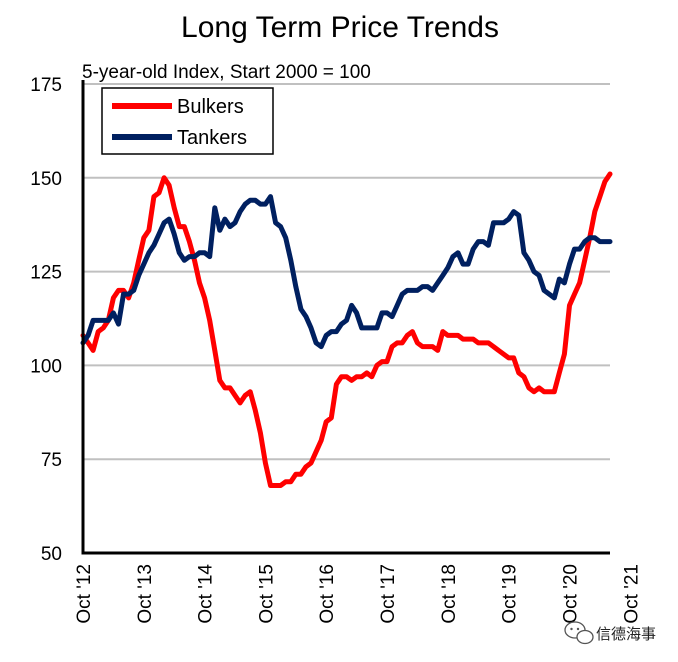 This screenshot has width=678, height=662. What do you see at coordinates (46, 179) in the screenshot?
I see `y-tick-label: 150` at bounding box center [46, 179].